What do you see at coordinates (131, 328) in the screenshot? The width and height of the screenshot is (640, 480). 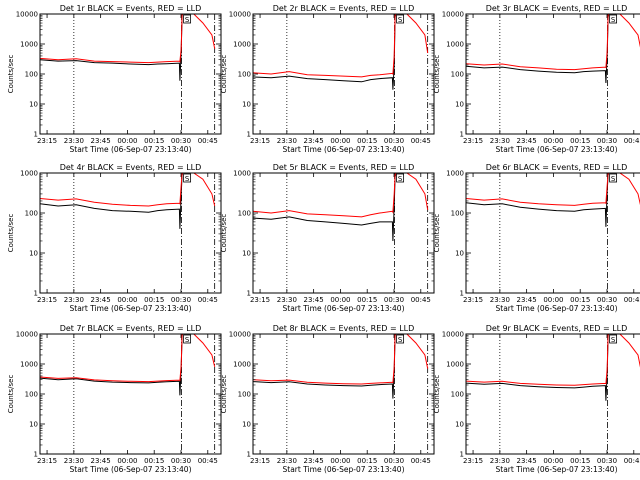 I see `panel-title: Det 7r BLACK = Events, RED = LLD` at bounding box center [131, 328].